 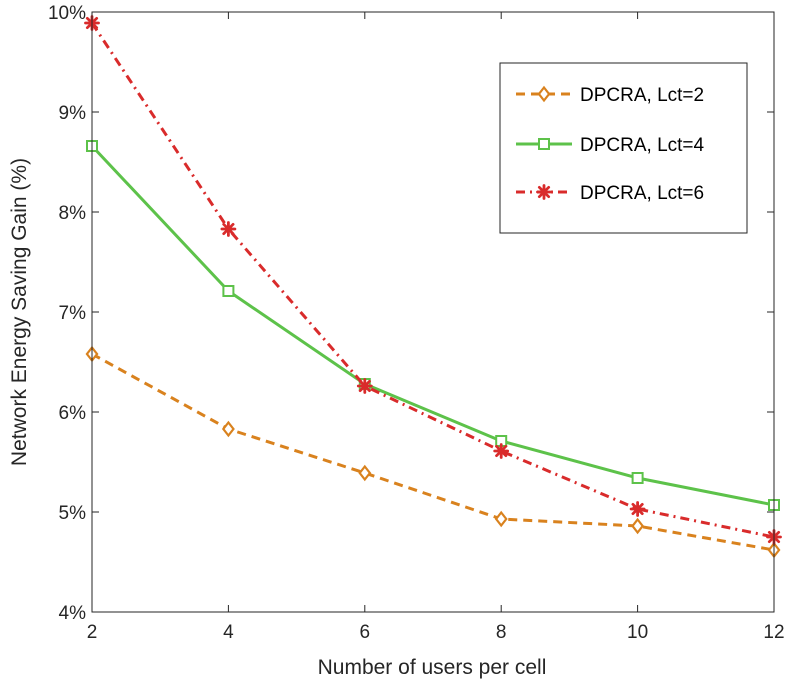 I want to click on x-tick-label: 6, so click(x=365, y=632).